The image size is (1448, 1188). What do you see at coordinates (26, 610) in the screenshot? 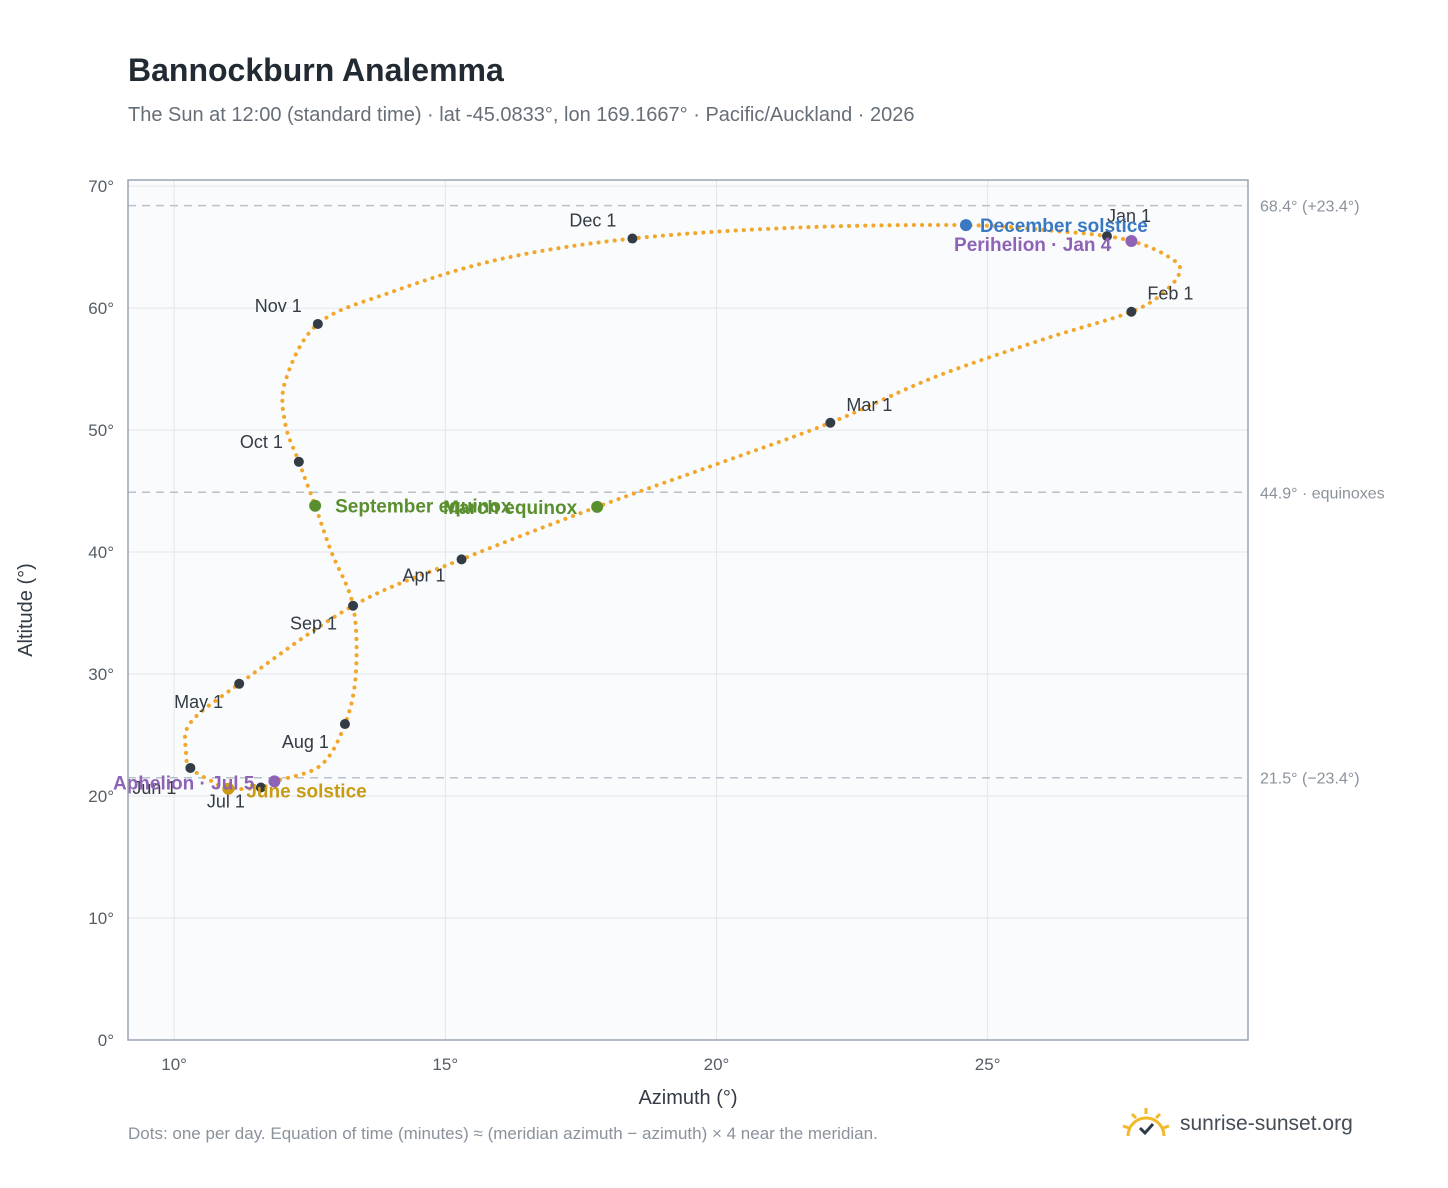
I see `y-axis-label: Altitude (°)` at bounding box center [26, 610].